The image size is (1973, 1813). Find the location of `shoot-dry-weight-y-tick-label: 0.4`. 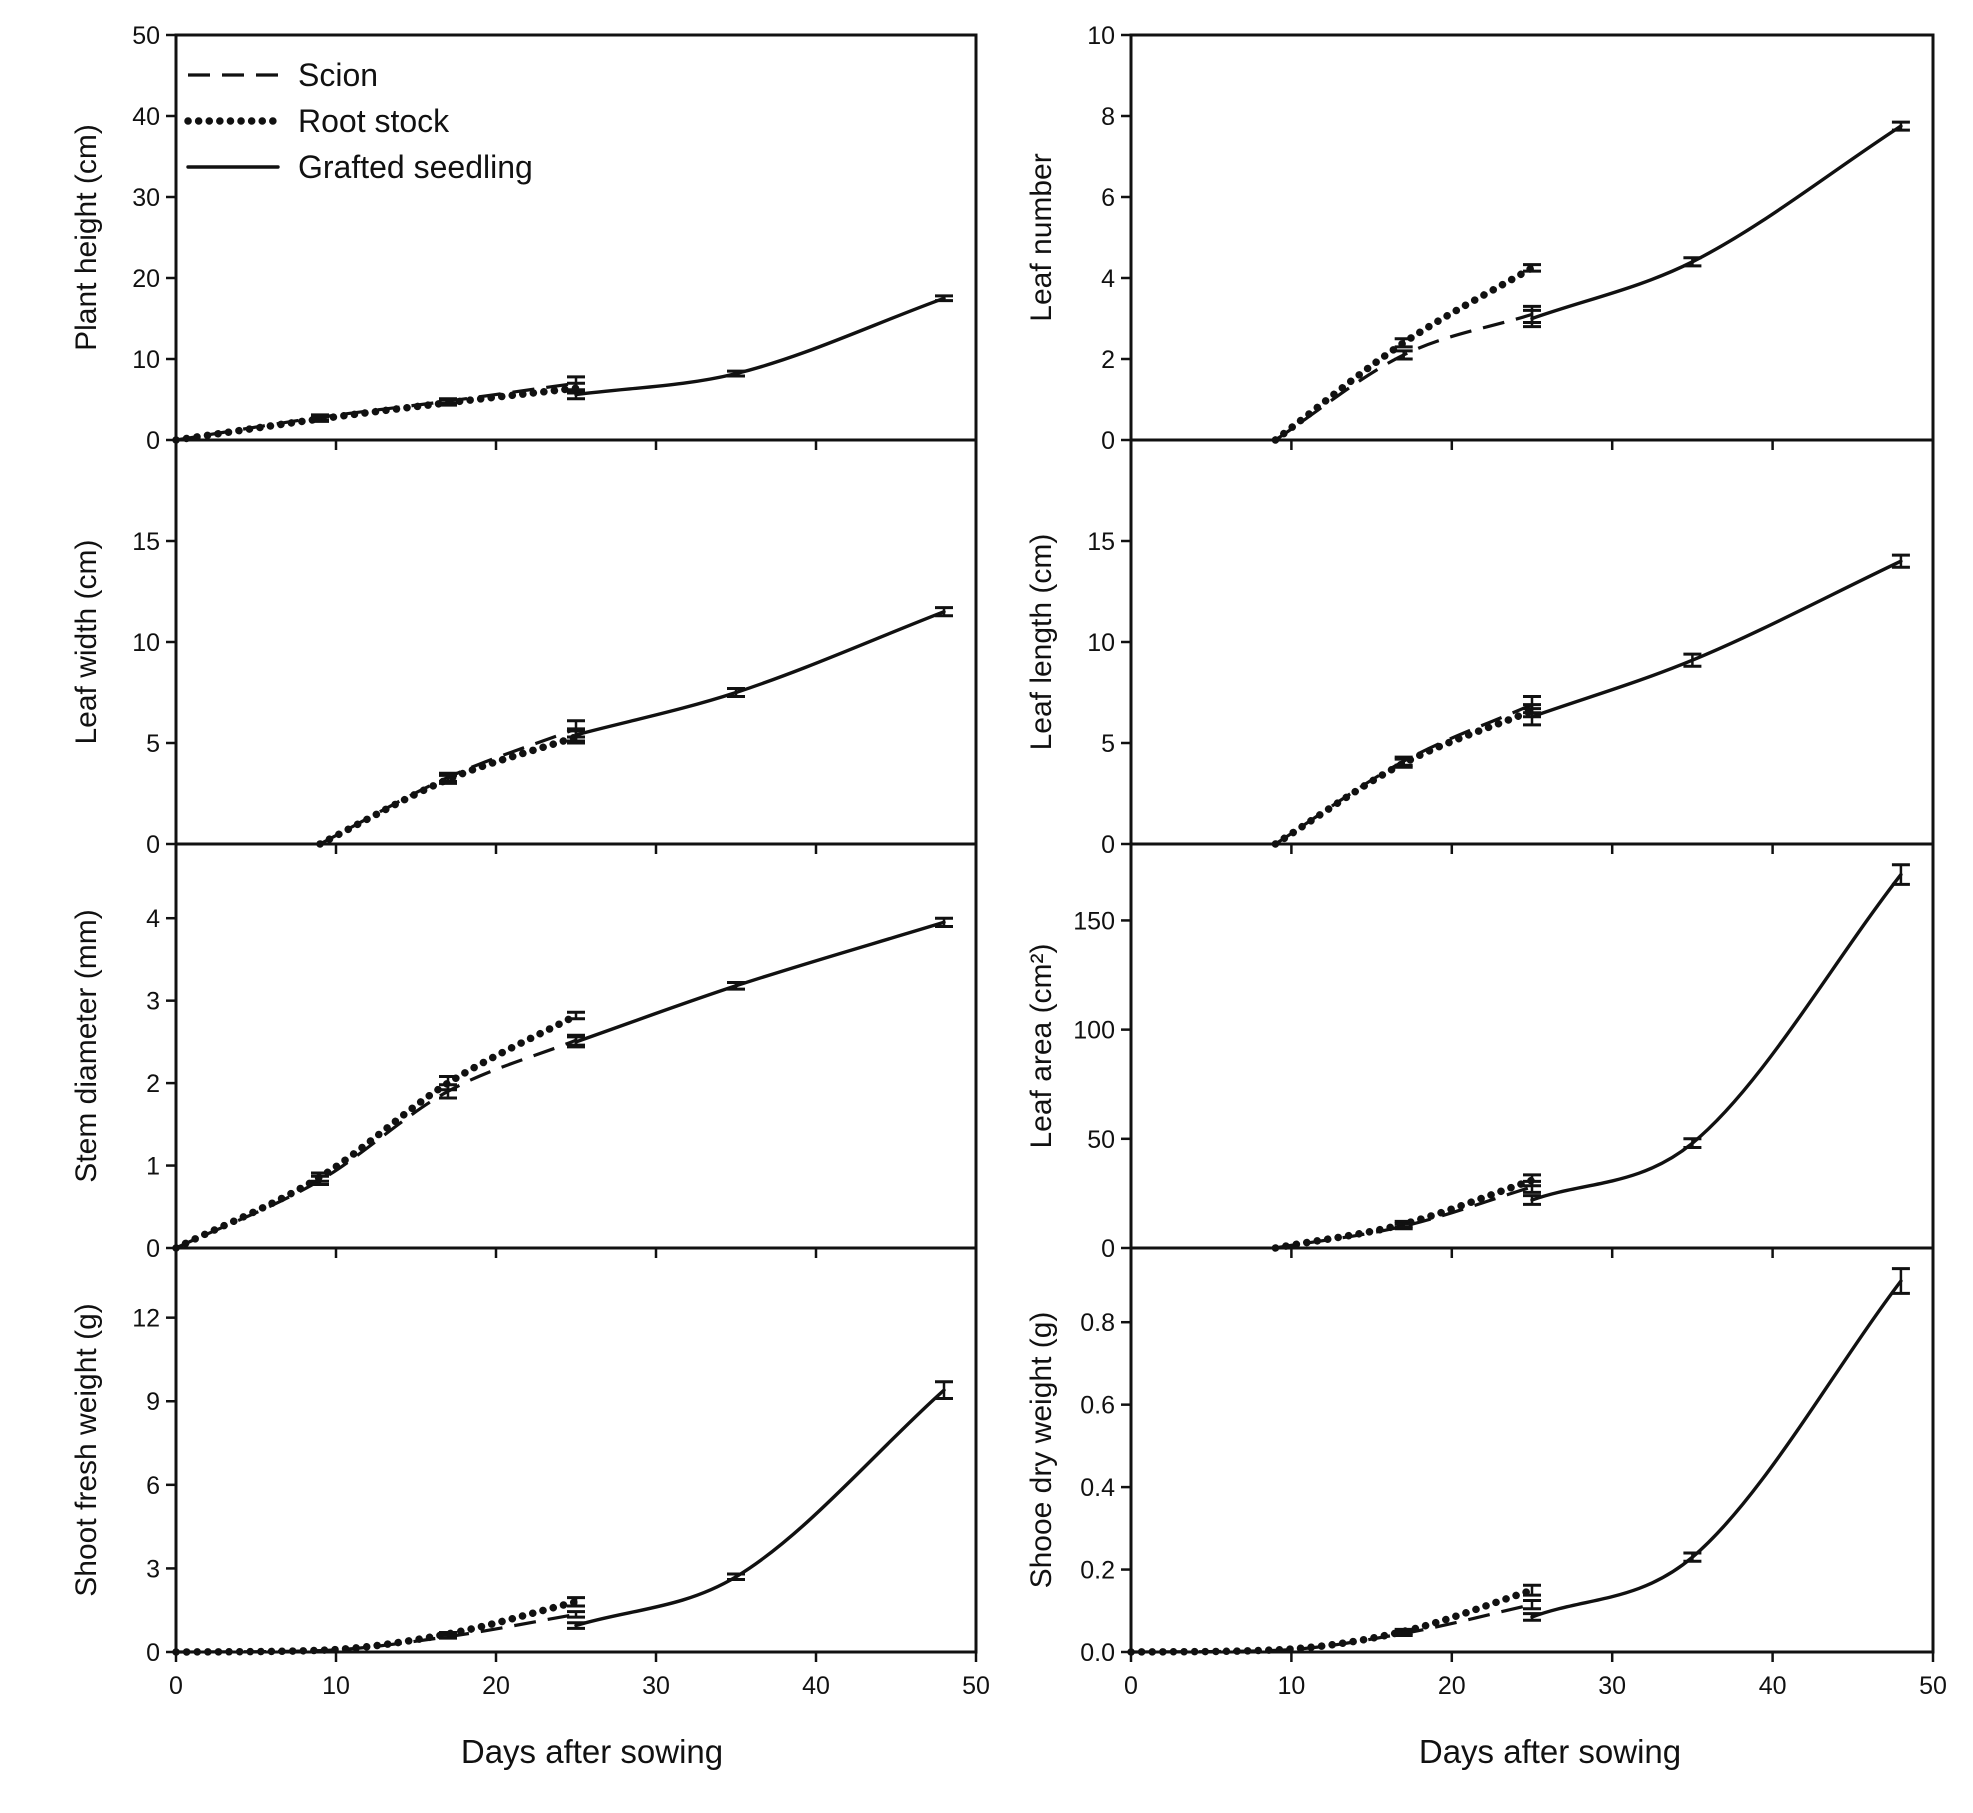

shoot-dry-weight-y-tick-label: 0.4 is located at coordinates (1097, 1488).